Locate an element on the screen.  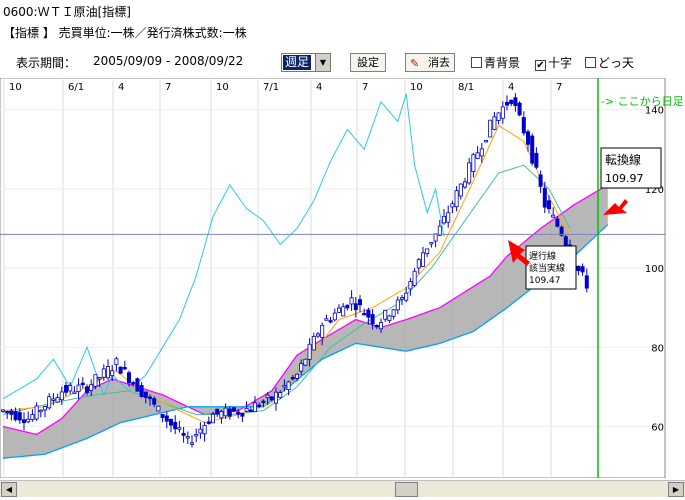
tenkan-callout-title: 転換線 is located at coordinates (623, 159).